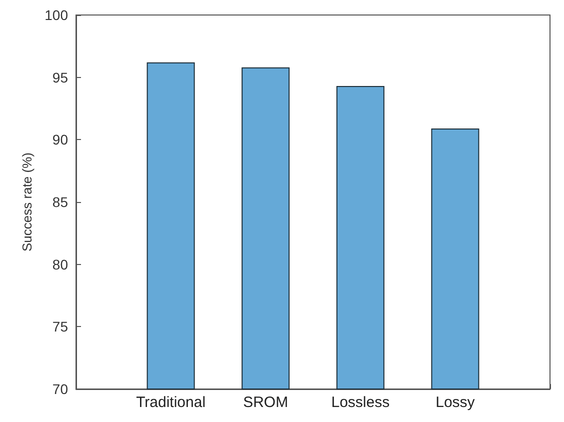 The image size is (564, 422). What do you see at coordinates (56, 15) in the screenshot?
I see `y-tick-label: 100` at bounding box center [56, 15].